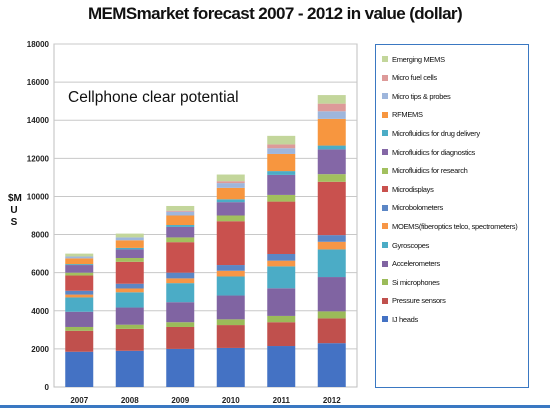 The height and width of the screenshot is (409, 550). I want to click on legend-item: MOEMS(fiberoptics telco, spectrometers), so click(450, 226).